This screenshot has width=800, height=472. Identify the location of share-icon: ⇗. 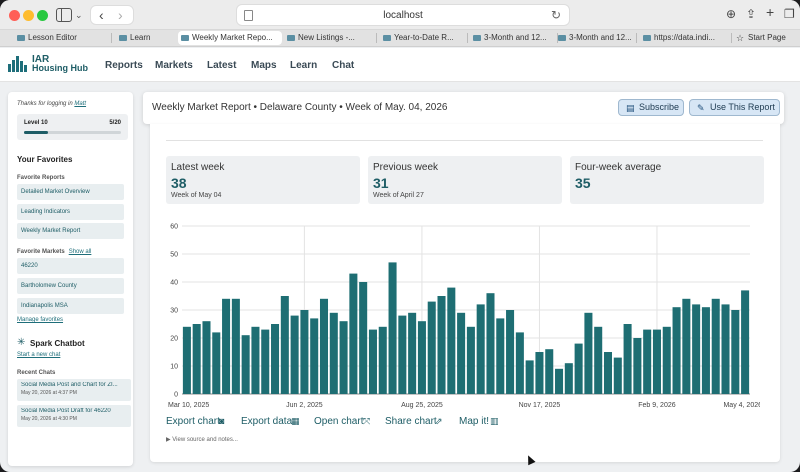
(439, 421).